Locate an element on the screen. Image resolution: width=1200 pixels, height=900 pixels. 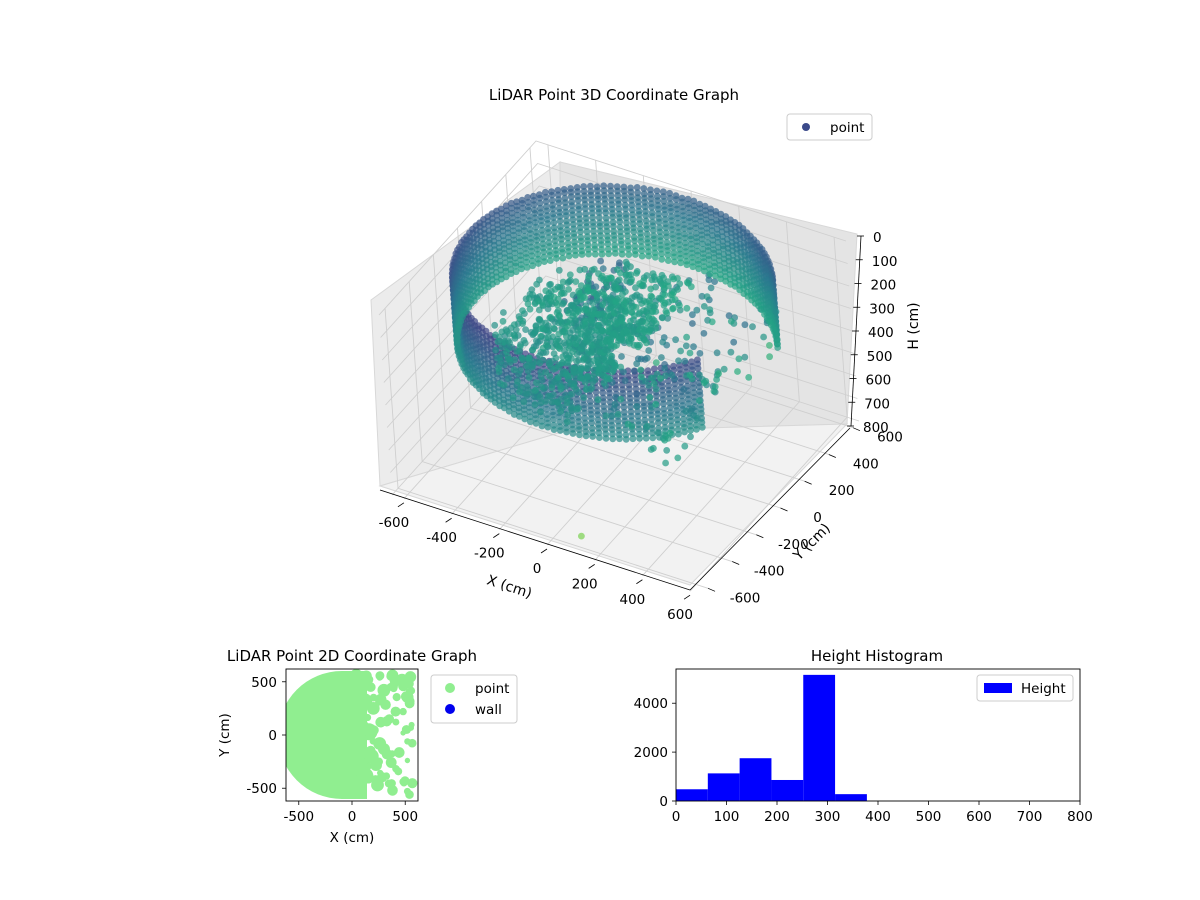
histogram-y-tick-label: 0 is located at coordinates (663, 802).